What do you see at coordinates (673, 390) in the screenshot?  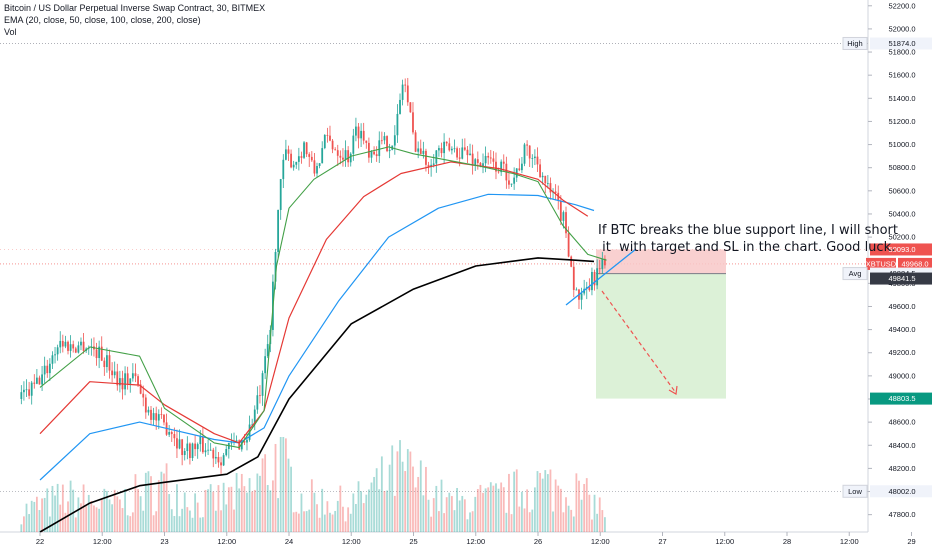 I see `projection-arrow-head` at bounding box center [673, 390].